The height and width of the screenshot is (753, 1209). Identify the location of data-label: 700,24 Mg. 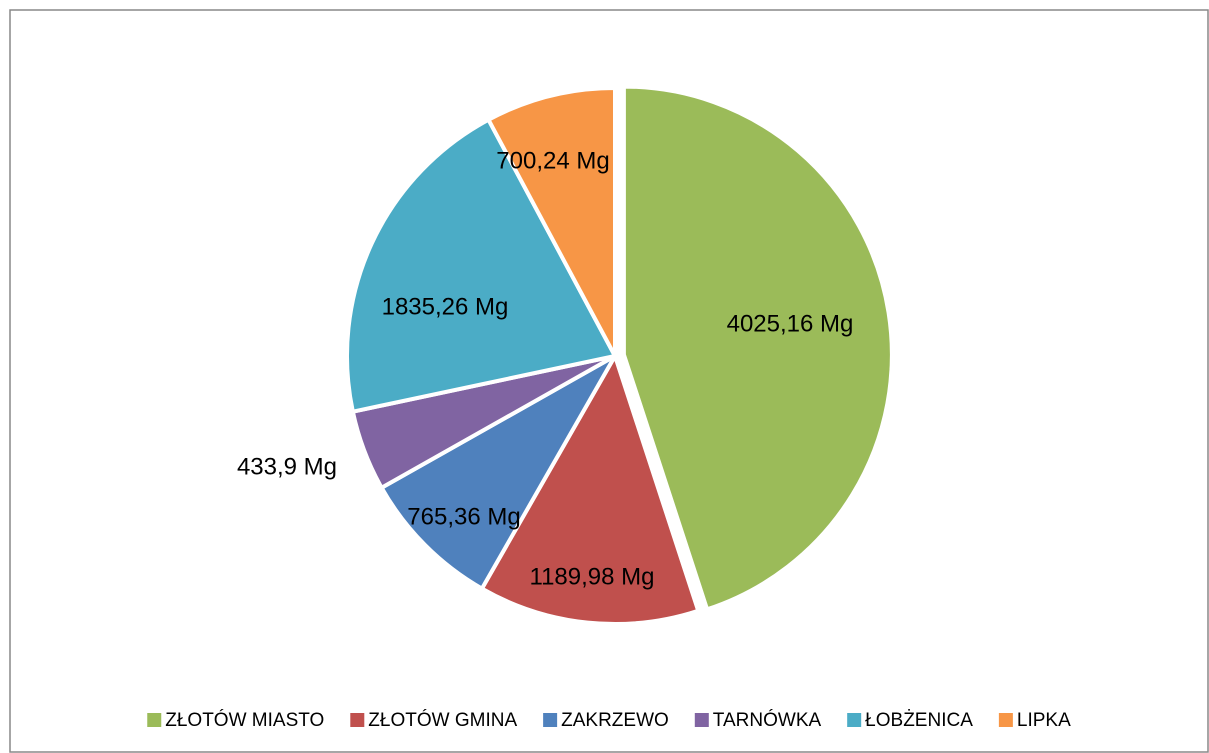
(552, 160).